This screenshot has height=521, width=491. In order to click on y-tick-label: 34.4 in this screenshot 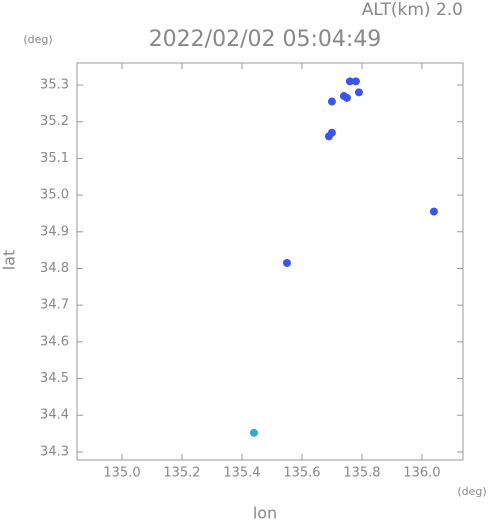, I will do `click(54, 415)`.